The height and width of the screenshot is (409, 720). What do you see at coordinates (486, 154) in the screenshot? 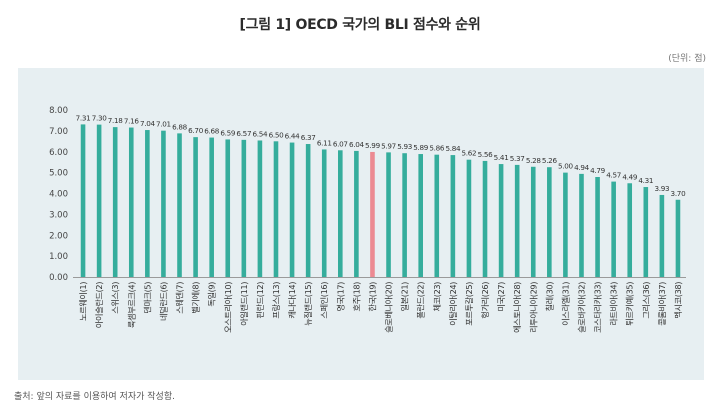
I see `bar-value-label: 5.56` at bounding box center [486, 154].